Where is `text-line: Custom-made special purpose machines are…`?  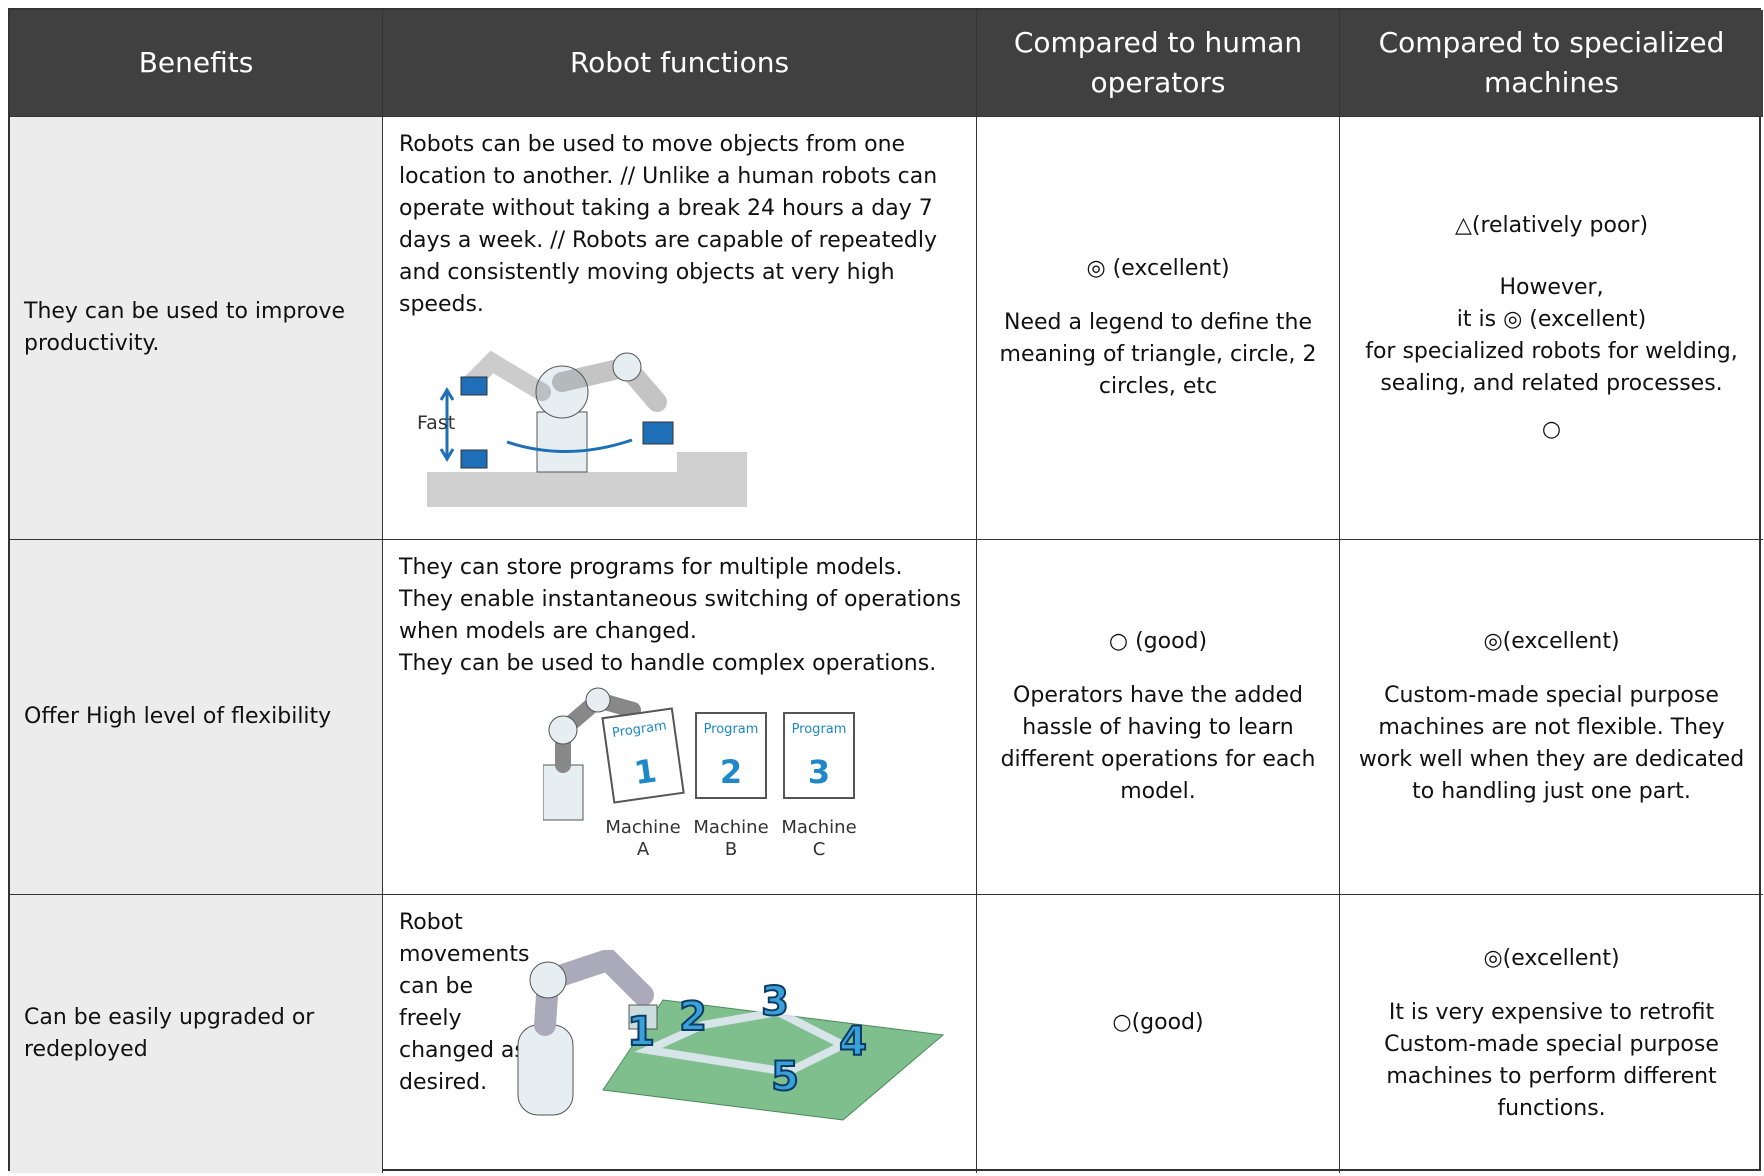 text-line: Custom-made special purpose machines are… is located at coordinates (1551, 743).